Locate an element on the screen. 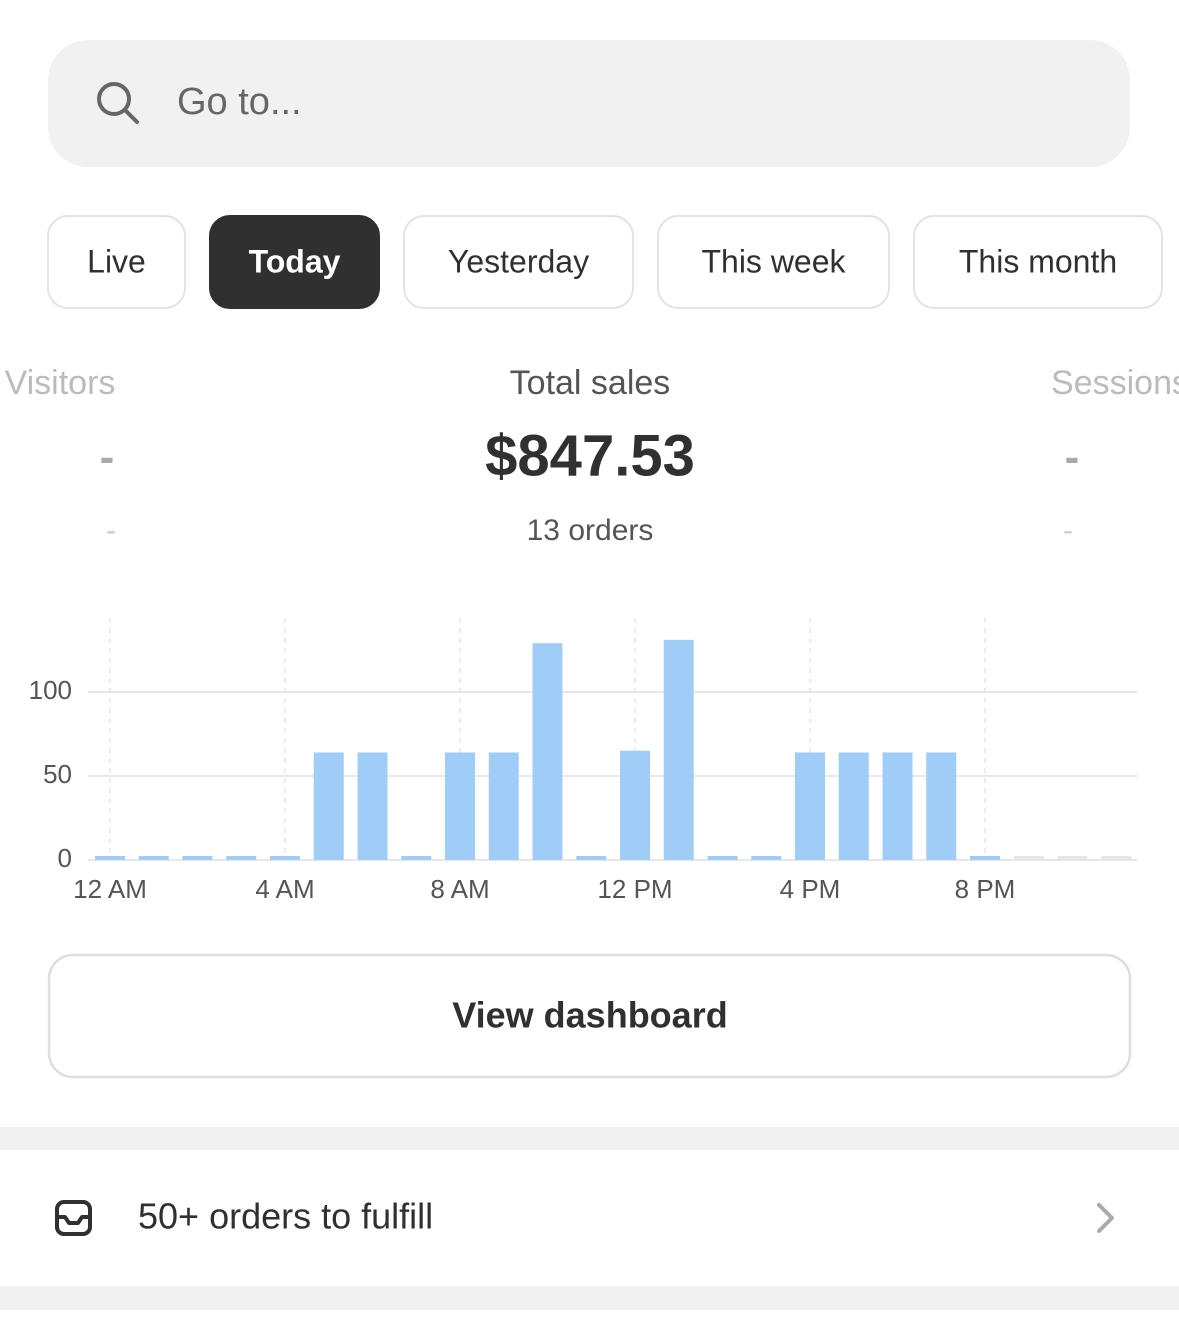 The image size is (1179, 1320). tab-label: Live is located at coordinates (116, 261).